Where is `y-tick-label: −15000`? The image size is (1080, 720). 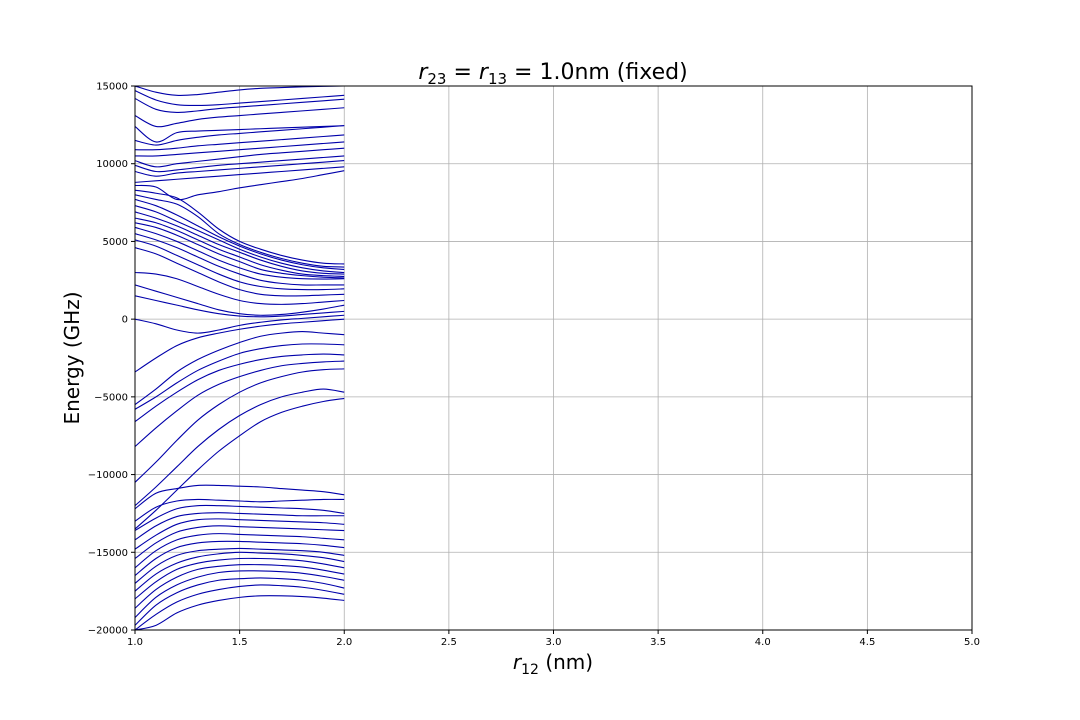 y-tick-label: −15000 is located at coordinates (108, 553).